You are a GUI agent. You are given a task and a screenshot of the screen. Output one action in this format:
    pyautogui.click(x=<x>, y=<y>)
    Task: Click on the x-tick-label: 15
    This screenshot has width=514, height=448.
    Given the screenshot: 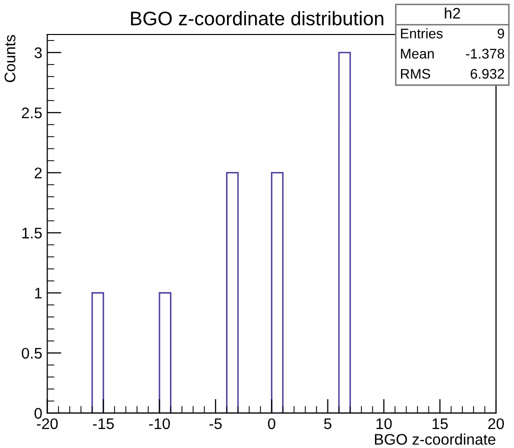 What is the action you would take?
    pyautogui.click(x=440, y=424)
    